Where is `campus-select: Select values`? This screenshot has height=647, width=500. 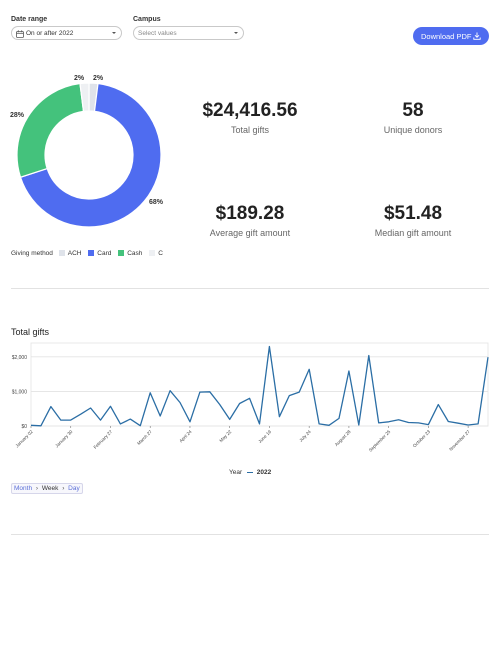 campus-select: Select values is located at coordinates (188, 33).